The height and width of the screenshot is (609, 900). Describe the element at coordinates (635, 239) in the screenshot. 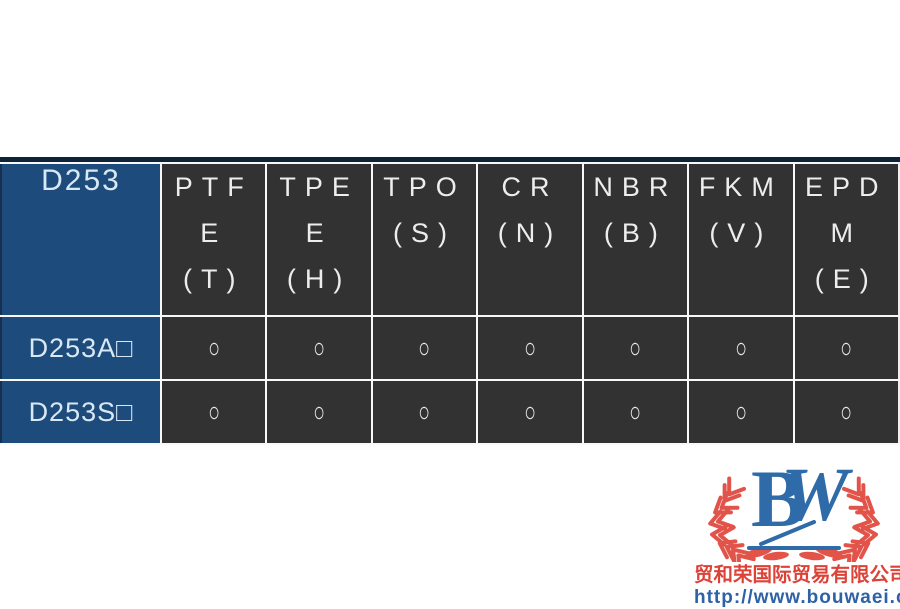

I see `column-header-nbr: NBR (B)` at that location.